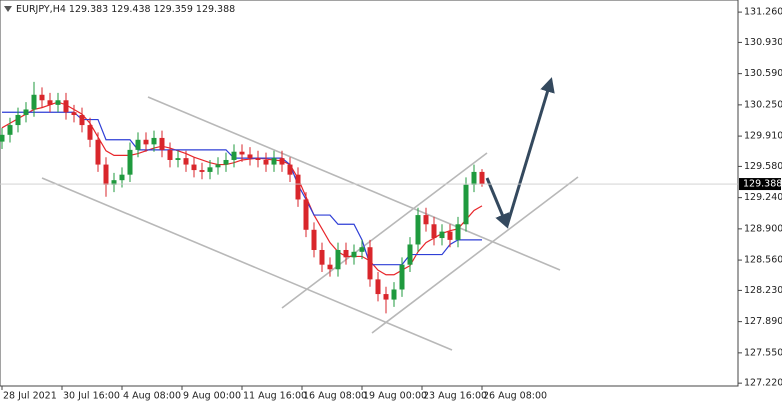  What do you see at coordinates (763, 383) in the screenshot?
I see `y-tick-label: 127.220` at bounding box center [763, 383].